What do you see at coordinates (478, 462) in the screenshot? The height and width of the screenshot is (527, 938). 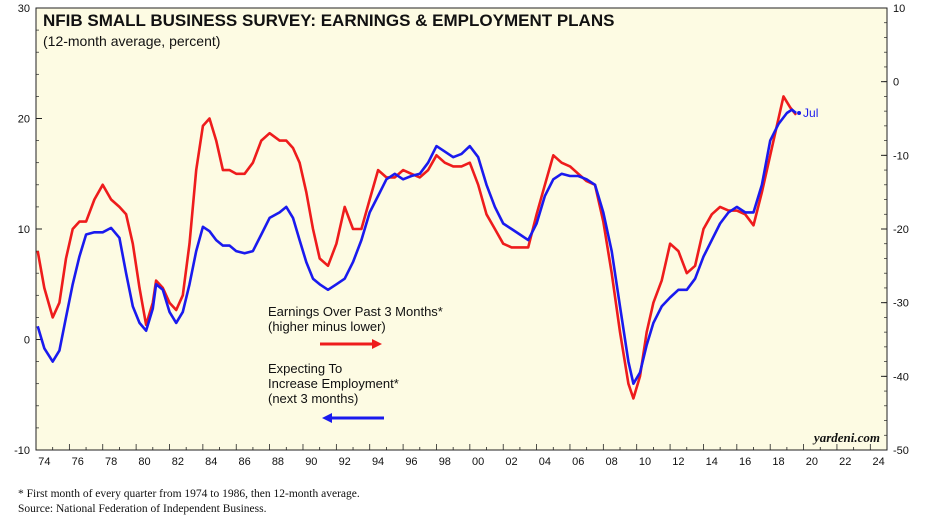 I see `x-tick-label: 00` at bounding box center [478, 462].